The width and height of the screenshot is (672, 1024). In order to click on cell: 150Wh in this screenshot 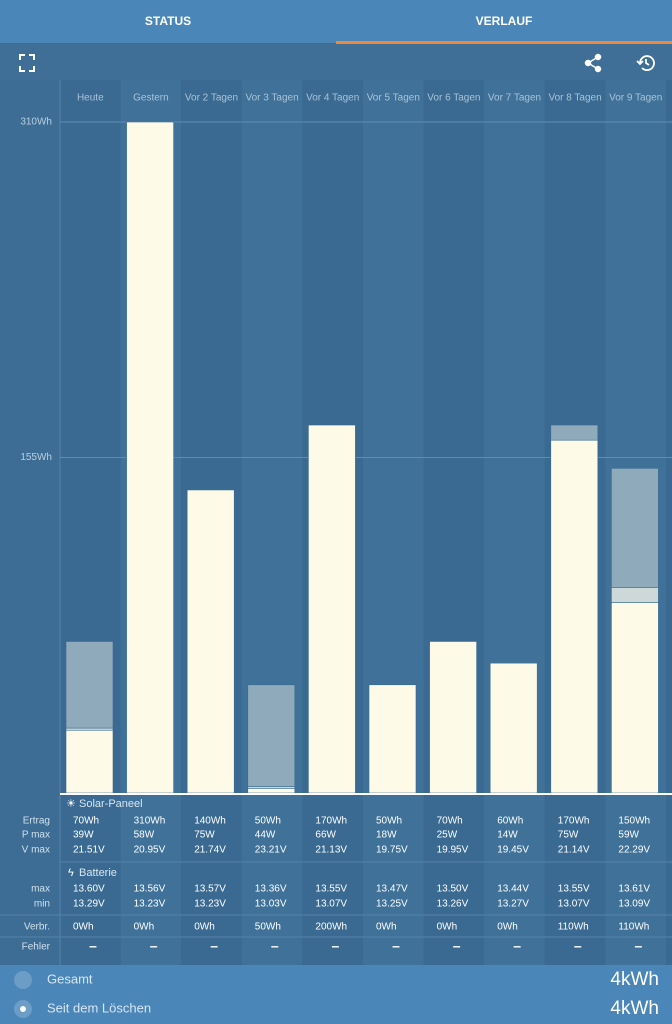, I will do `click(634, 821)`.